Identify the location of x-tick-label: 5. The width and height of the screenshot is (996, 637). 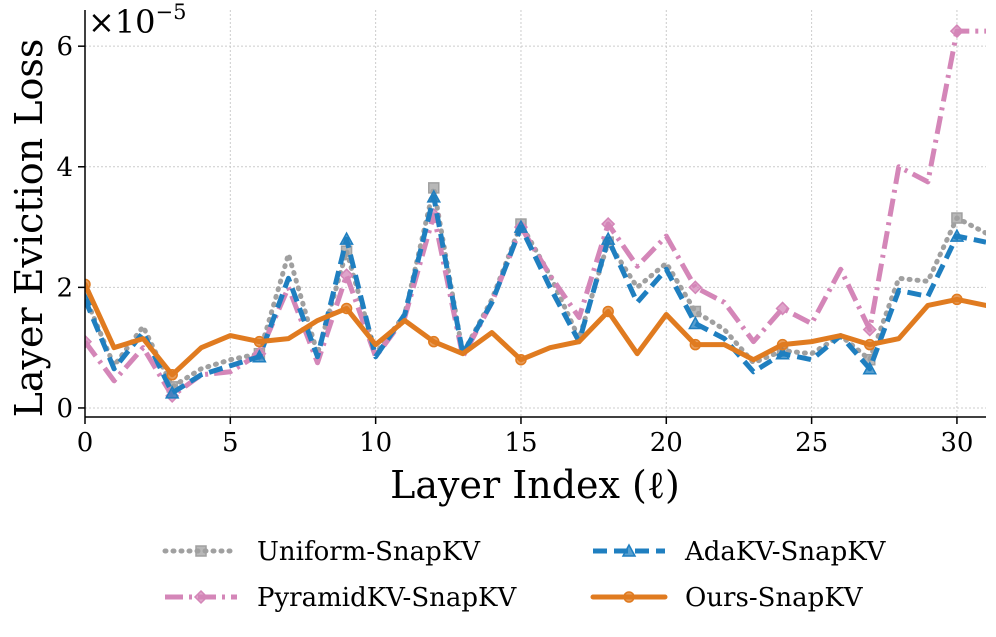
(230, 443).